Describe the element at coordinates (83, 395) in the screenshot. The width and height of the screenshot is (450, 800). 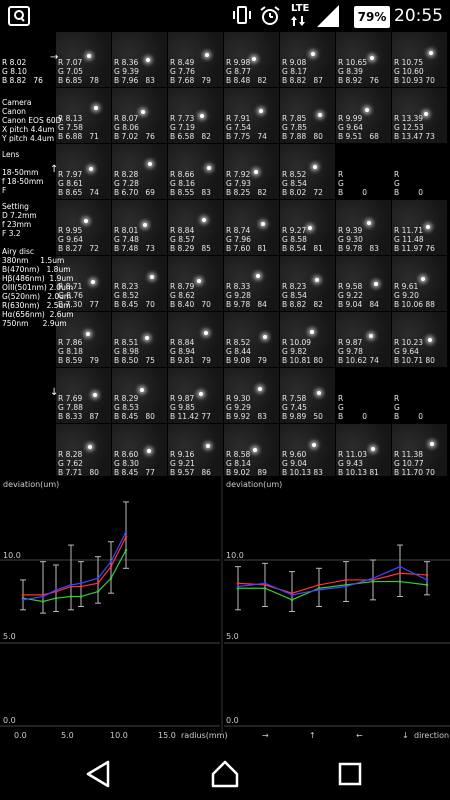
I see `star-cell: R 7.69 G 7.88 B 8.33 87` at that location.